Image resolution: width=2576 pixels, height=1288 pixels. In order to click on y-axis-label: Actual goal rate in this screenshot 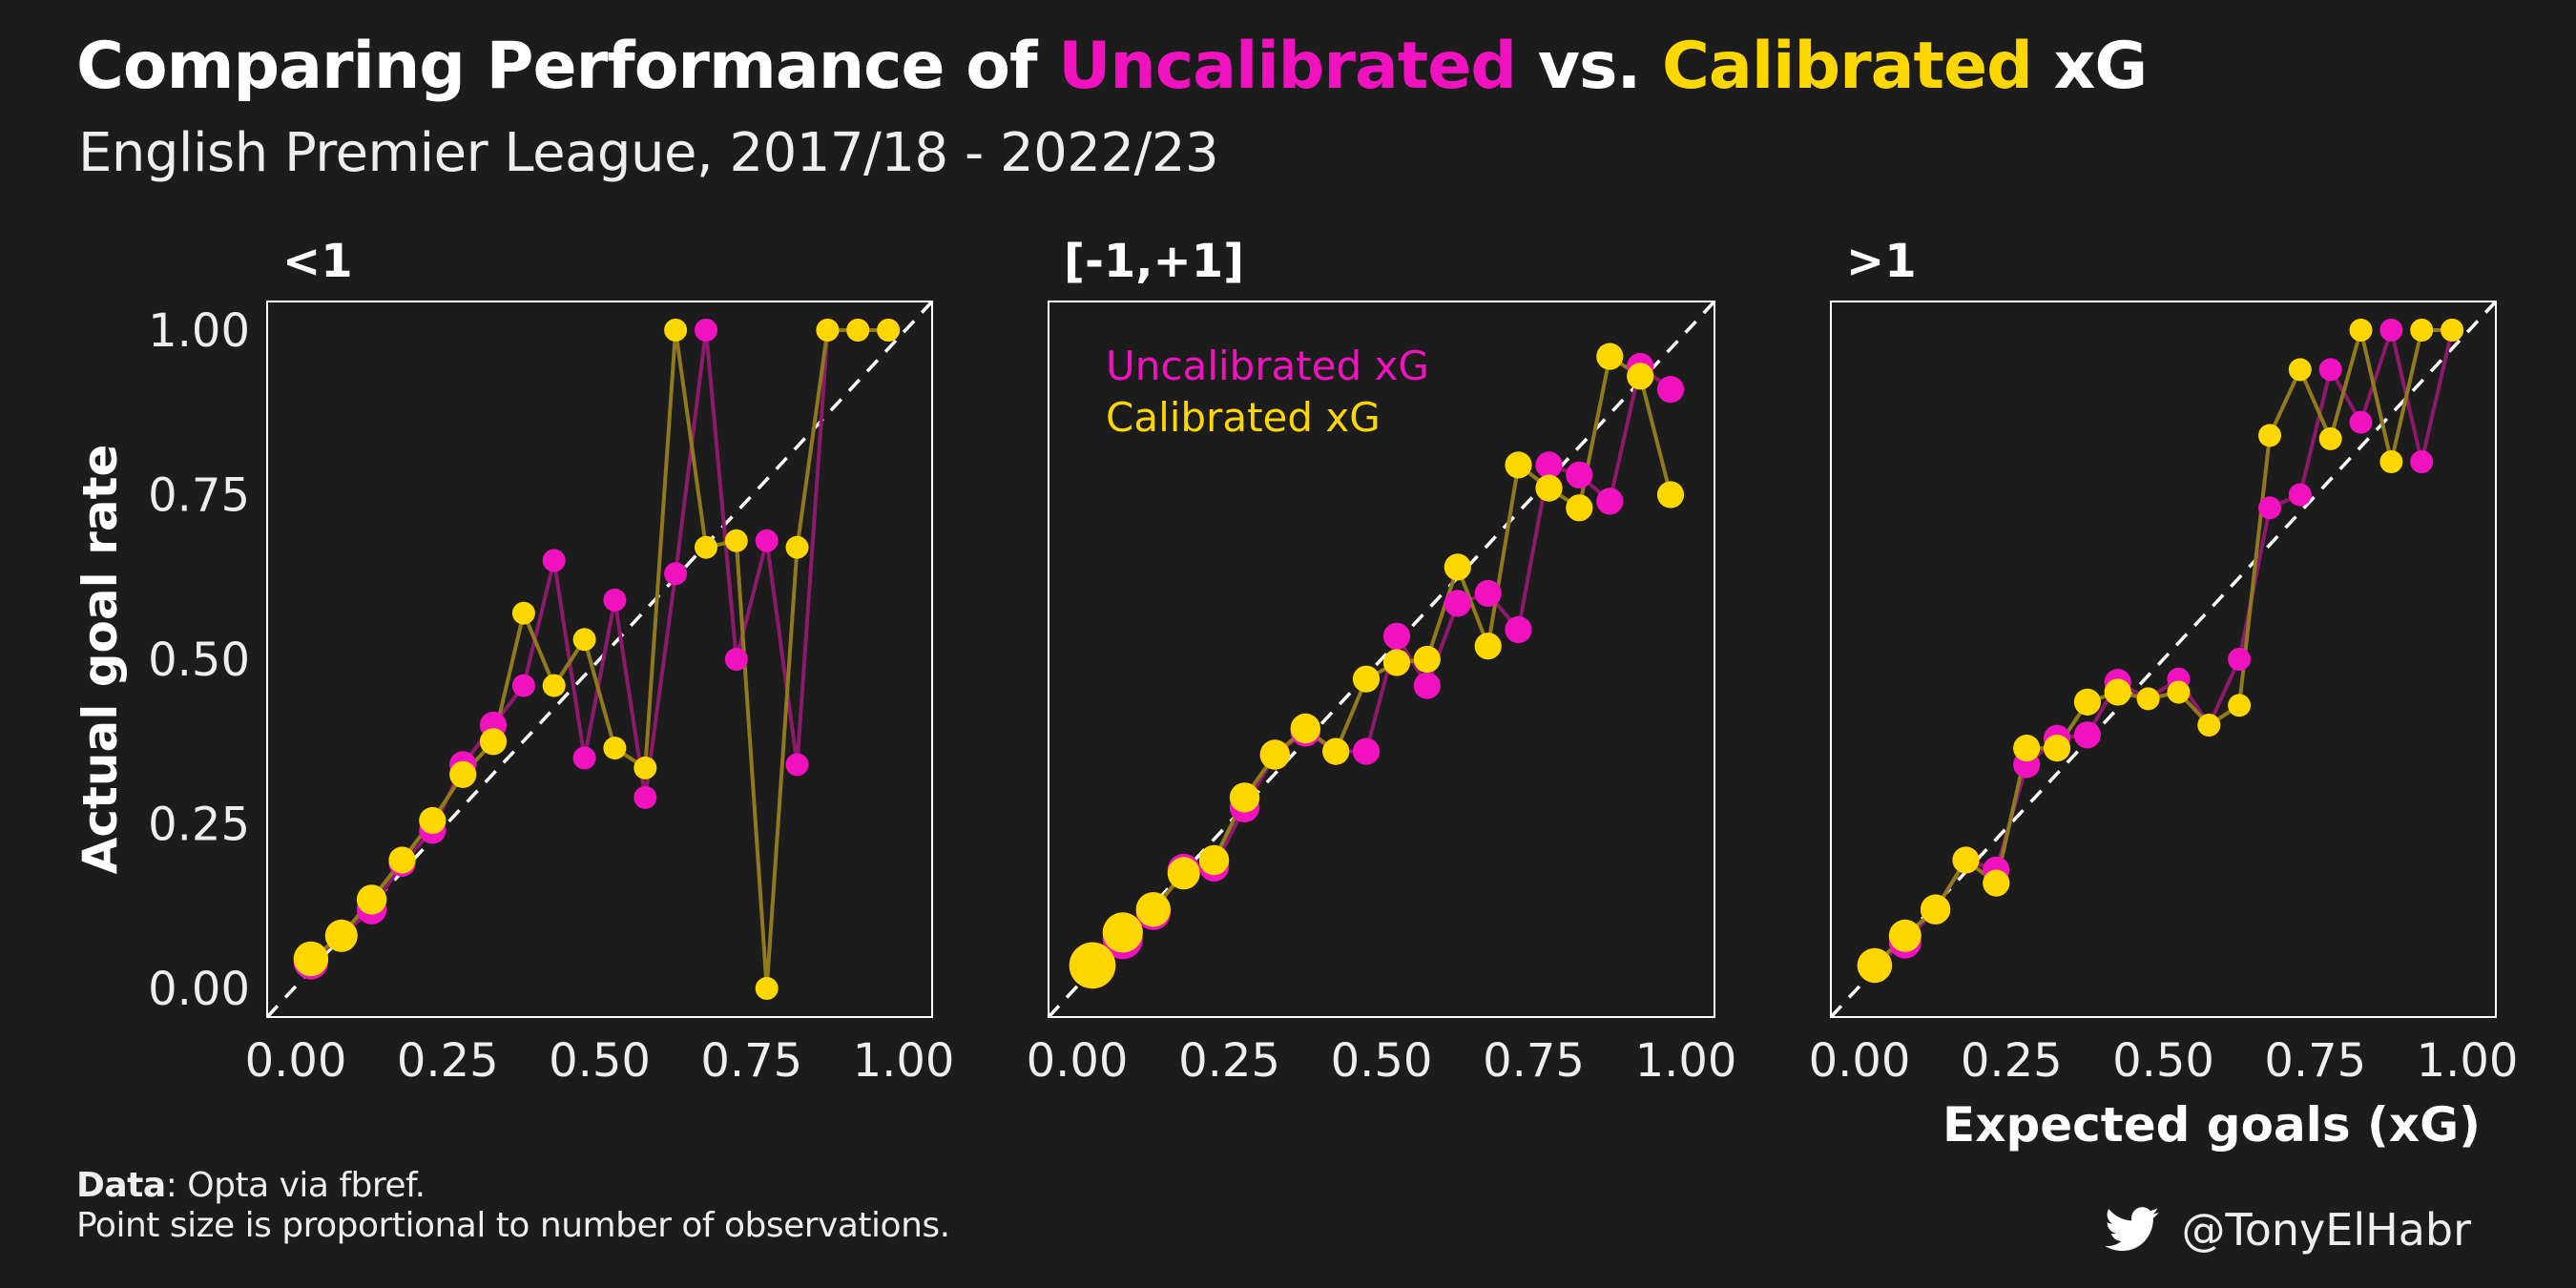, I will do `click(100, 660)`.